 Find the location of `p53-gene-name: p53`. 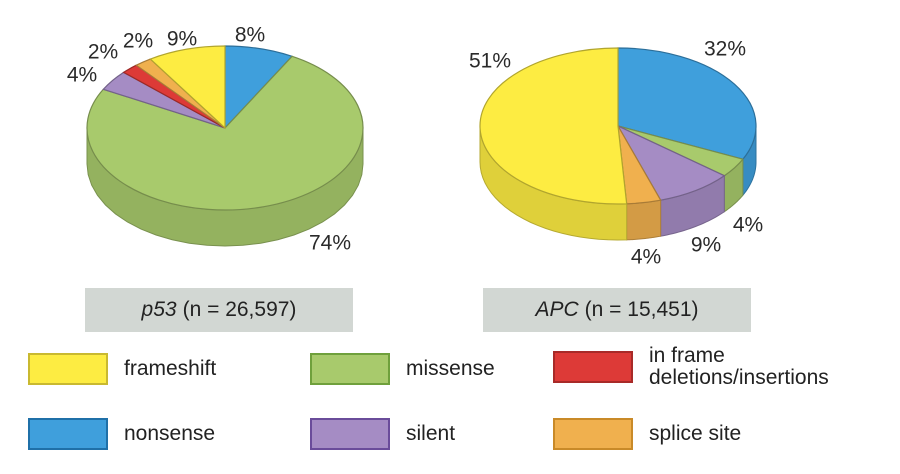

p53-gene-name: p53 is located at coordinates (159, 309).